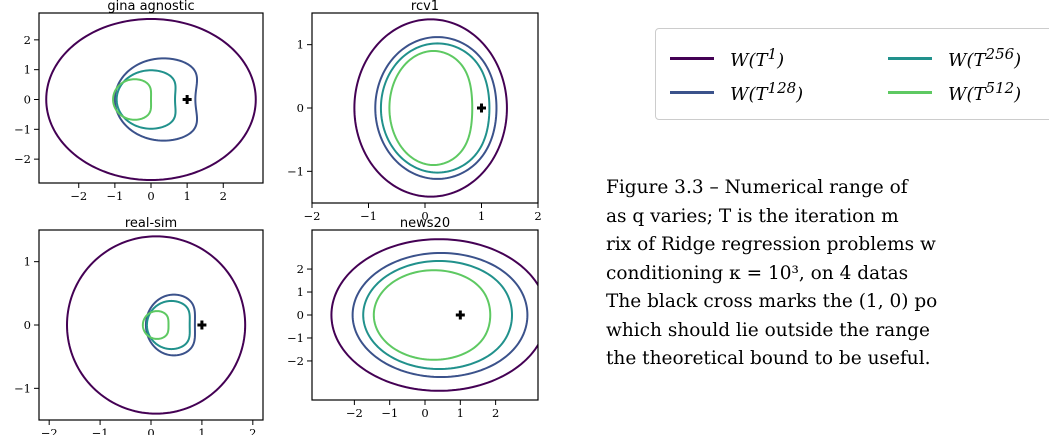 This screenshot has height=435, width=1049. Describe the element at coordinates (985, 92) in the screenshot. I see `legend-label-t512: W(T512)` at that location.